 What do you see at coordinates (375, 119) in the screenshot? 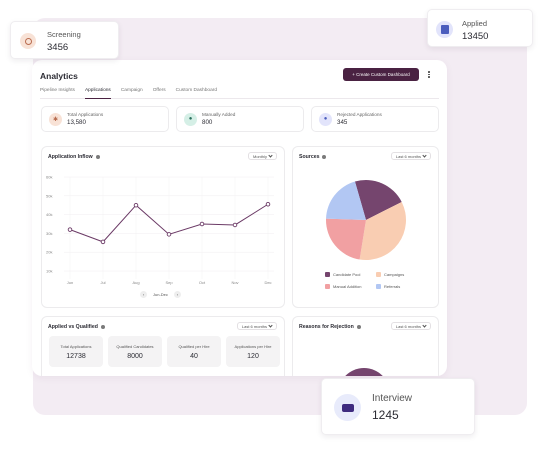
I see `stat-card-rejected: ● Rejected Applications 345` at bounding box center [375, 119].